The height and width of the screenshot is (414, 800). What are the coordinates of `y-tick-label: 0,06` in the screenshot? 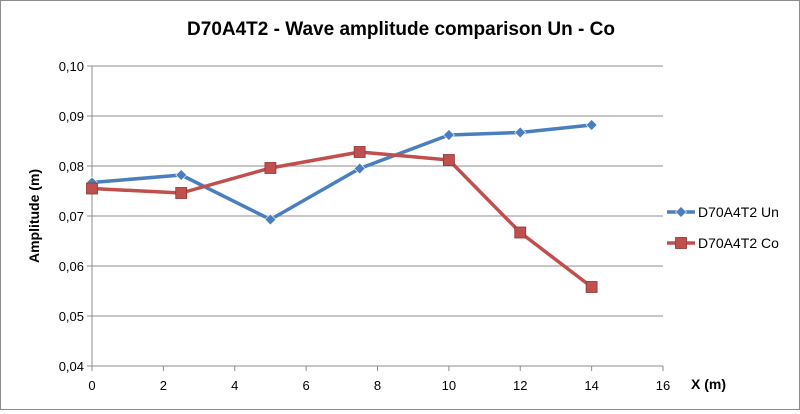 It's located at (71, 266).